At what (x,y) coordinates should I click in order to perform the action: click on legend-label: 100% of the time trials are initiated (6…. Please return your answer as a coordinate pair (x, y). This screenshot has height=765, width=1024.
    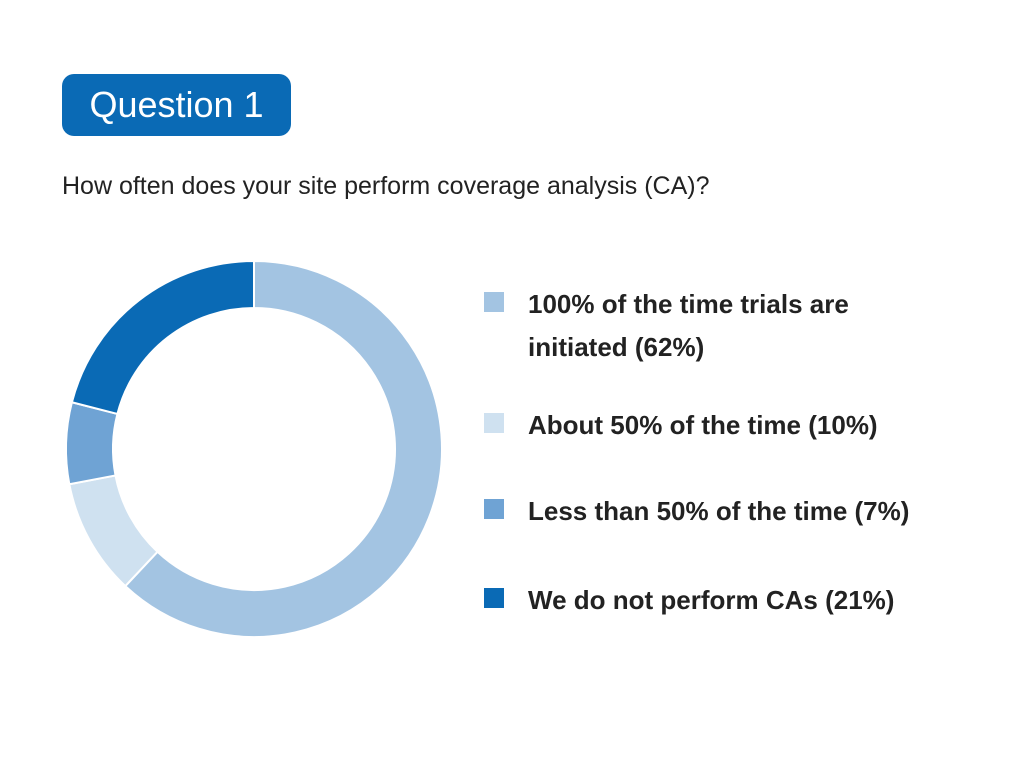
    Looking at the image, I should click on (688, 325).